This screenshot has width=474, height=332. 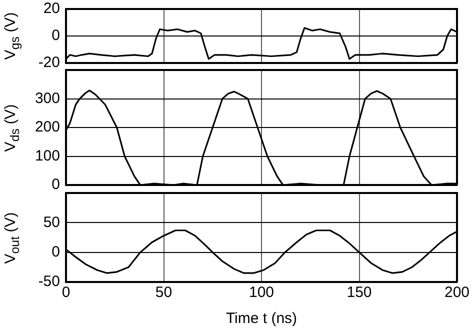 What do you see at coordinates (359, 293) in the screenshot?
I see `x-tick-label: 150` at bounding box center [359, 293].